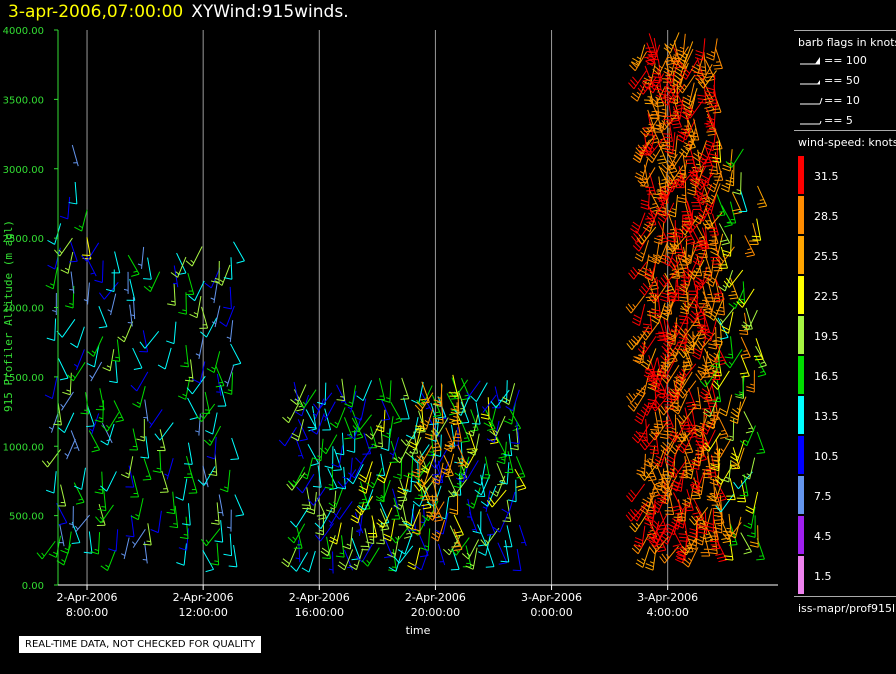 This screenshot has height=674, width=896. I want to click on barb-flag-icon, so click(810, 82).